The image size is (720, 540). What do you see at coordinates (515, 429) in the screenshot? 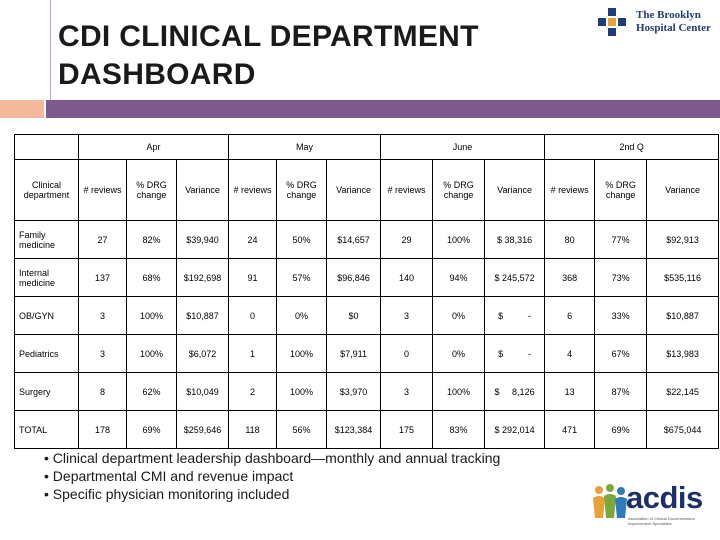
I see `value-cell: $ 292,014` at bounding box center [515, 429].